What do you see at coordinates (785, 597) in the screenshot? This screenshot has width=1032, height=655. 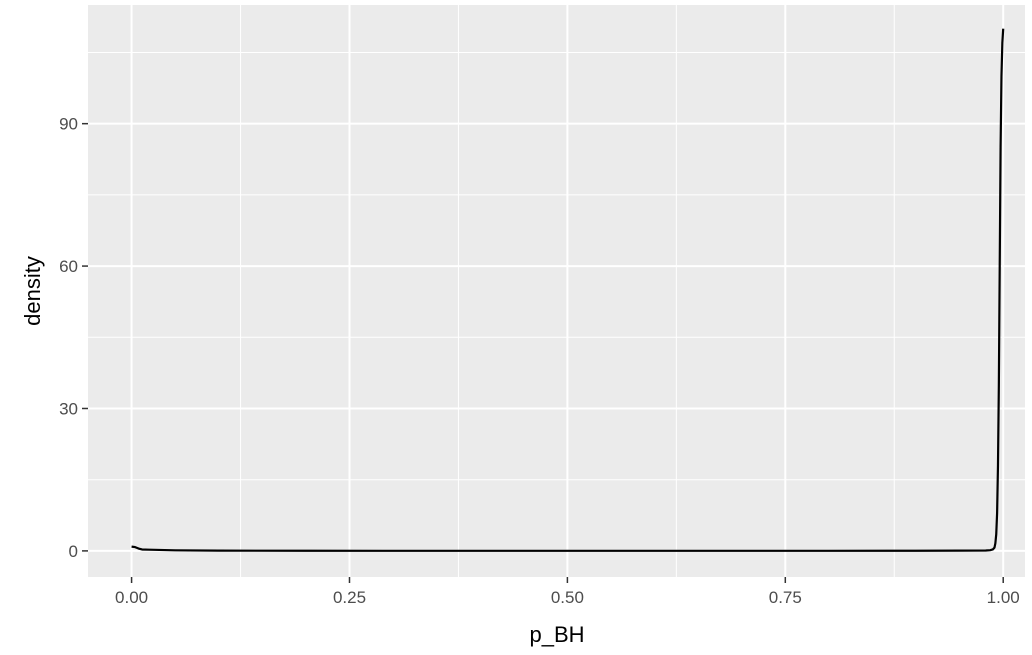 I see `x-tick-label: 0.75` at bounding box center [785, 597].